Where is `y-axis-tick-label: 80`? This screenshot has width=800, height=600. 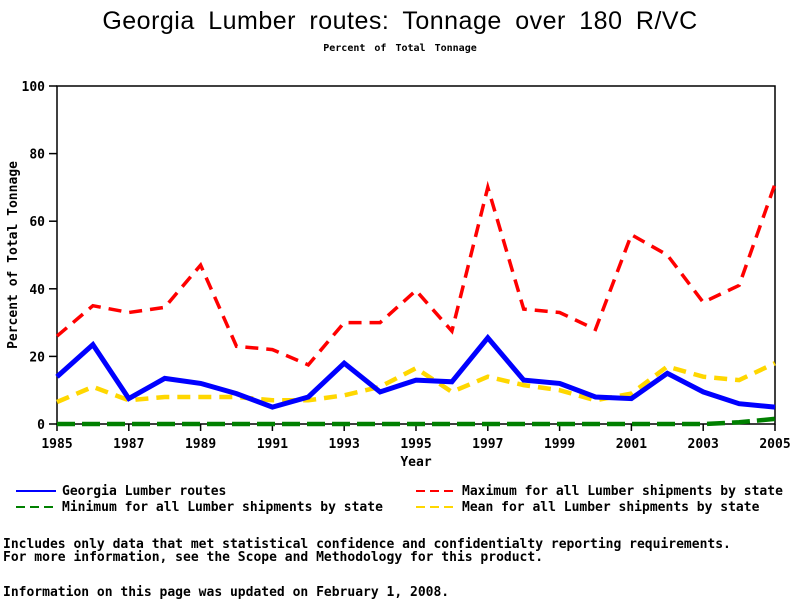 y-axis-tick-label: 80 is located at coordinates (37, 155).